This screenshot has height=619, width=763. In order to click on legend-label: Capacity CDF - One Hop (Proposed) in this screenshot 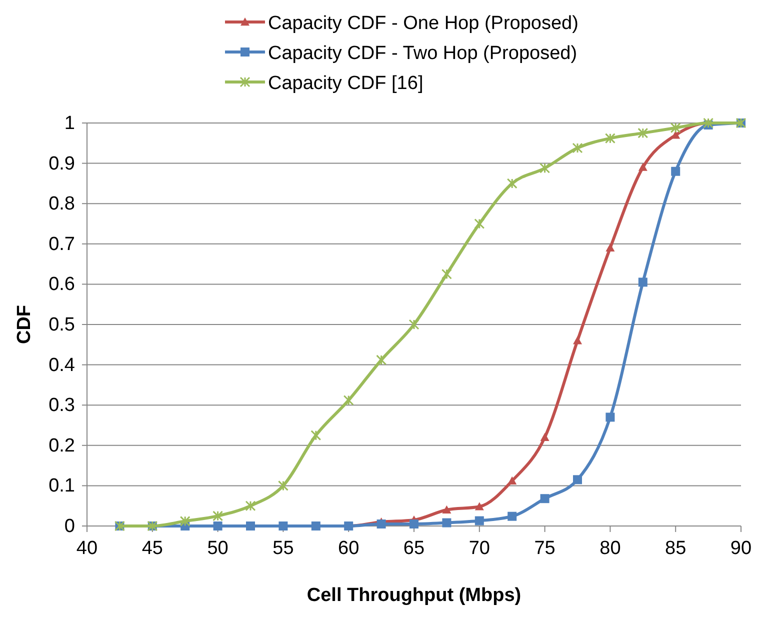, I will do `click(423, 23)`.